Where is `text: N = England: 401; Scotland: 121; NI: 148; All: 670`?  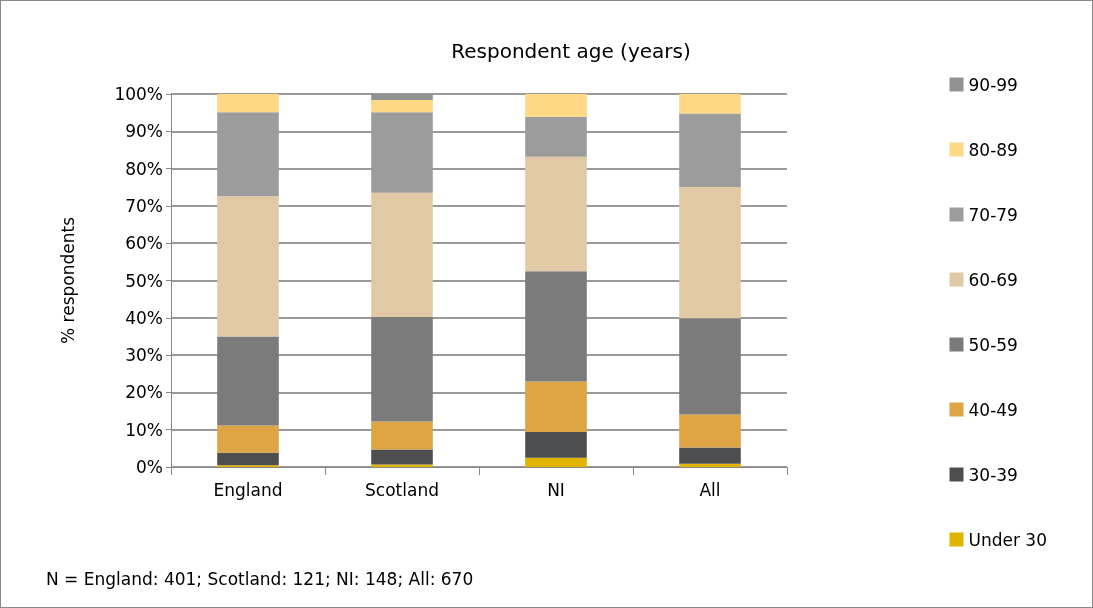
text: N = England: 401; Scotland: 121; NI: 148; All: 670 is located at coordinates (260, 578).